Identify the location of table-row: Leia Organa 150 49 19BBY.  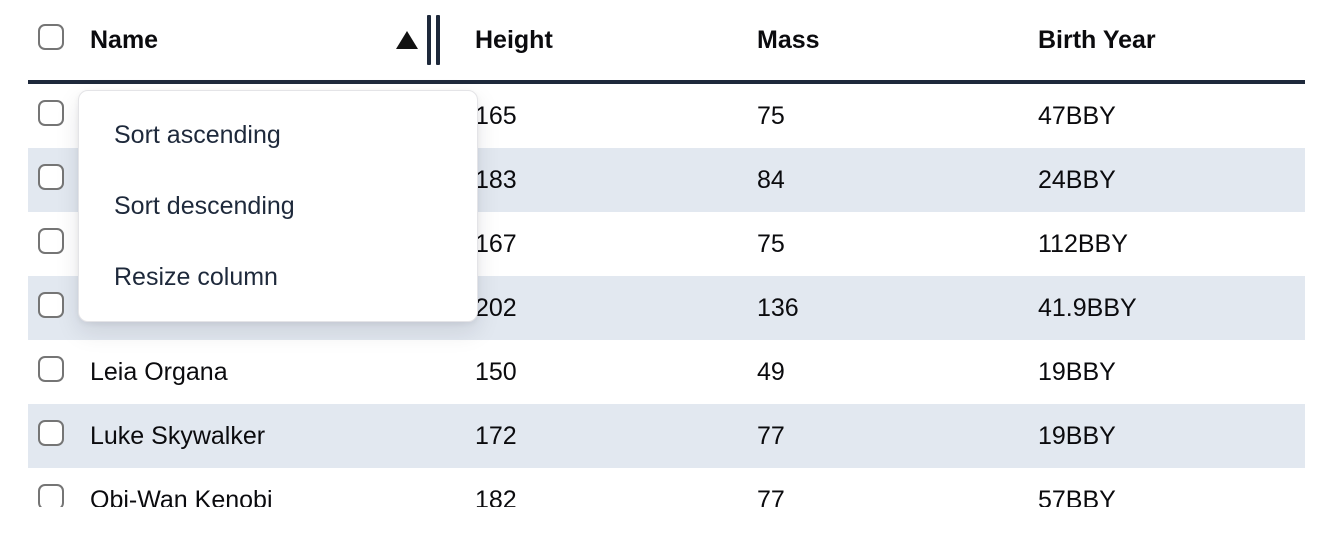
(666, 372).